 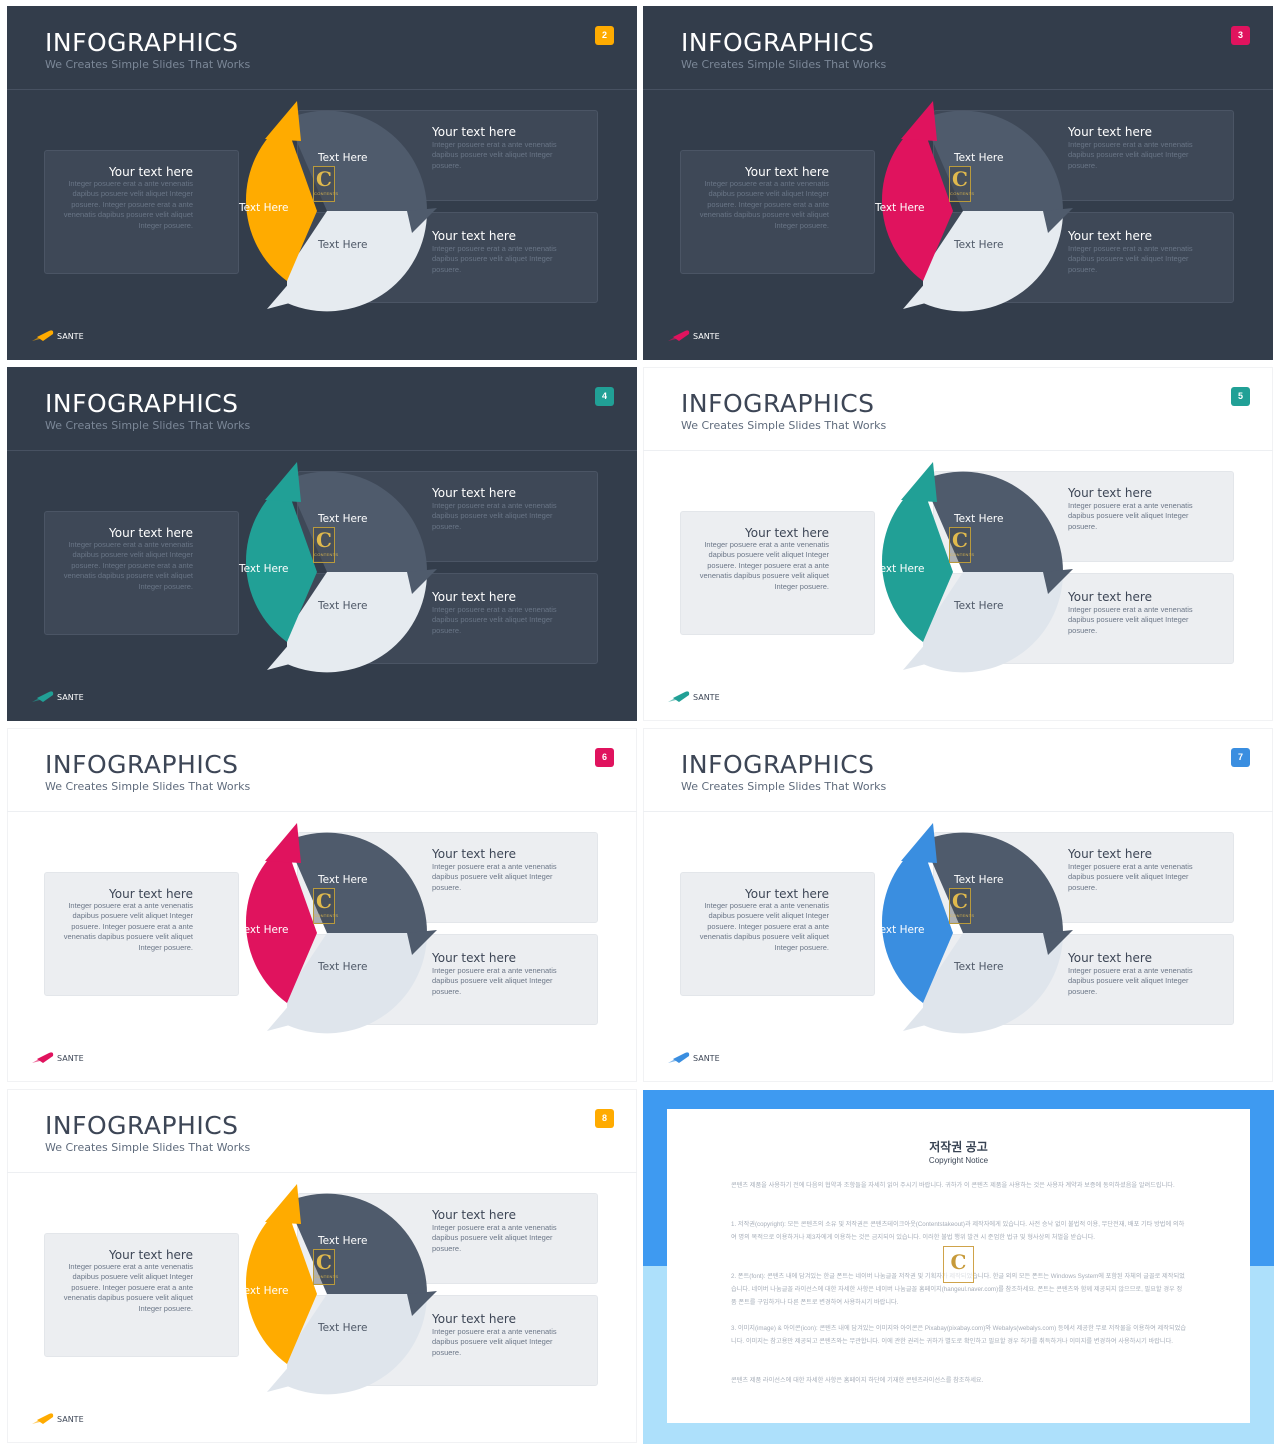 I want to click on copyright-subtitle: Copyright Notice, so click(x=958, y=1160).